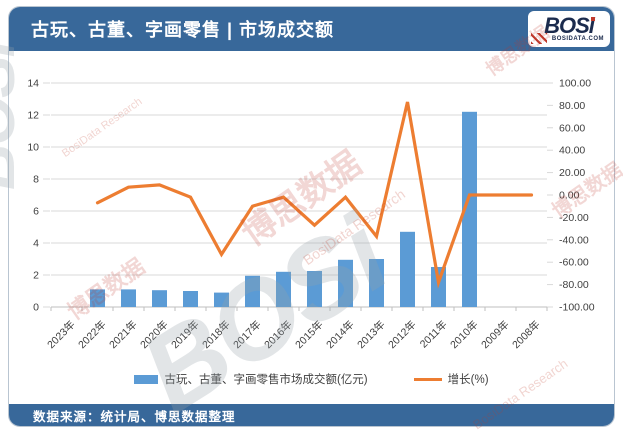  What do you see at coordinates (569, 196) in the screenshot?
I see `right-axis-tick-label: 0.00` at bounding box center [569, 196].